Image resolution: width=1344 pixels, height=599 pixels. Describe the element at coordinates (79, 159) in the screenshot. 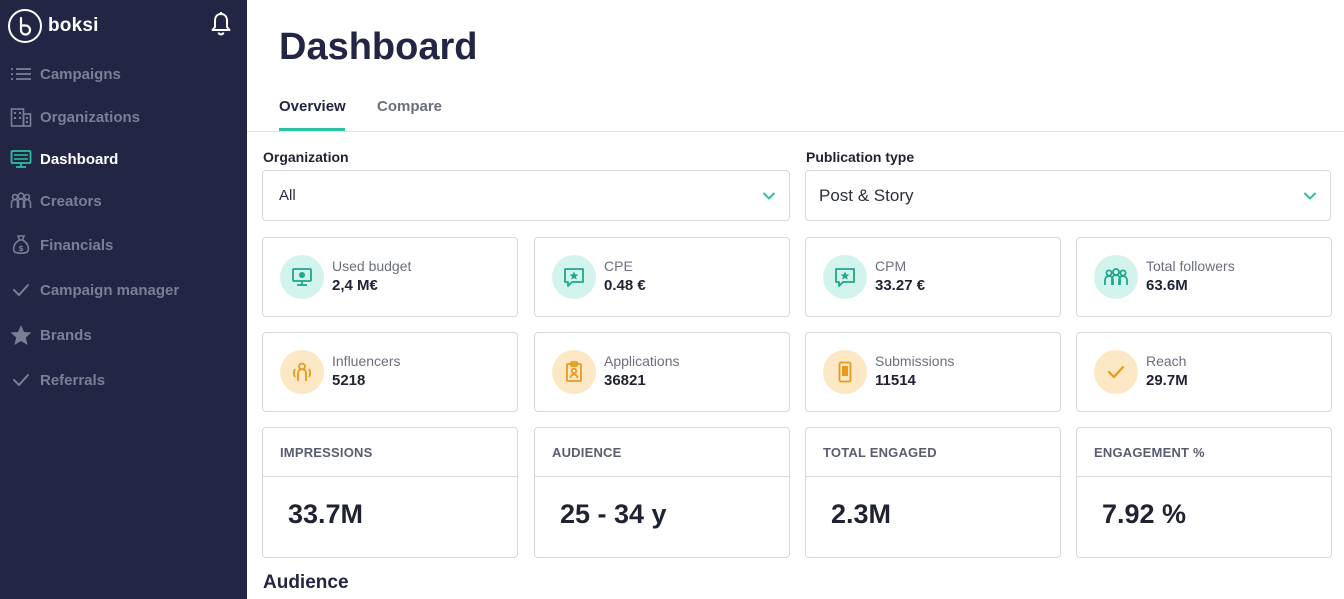

I see `sidebar-item-label: Dashboard` at that location.